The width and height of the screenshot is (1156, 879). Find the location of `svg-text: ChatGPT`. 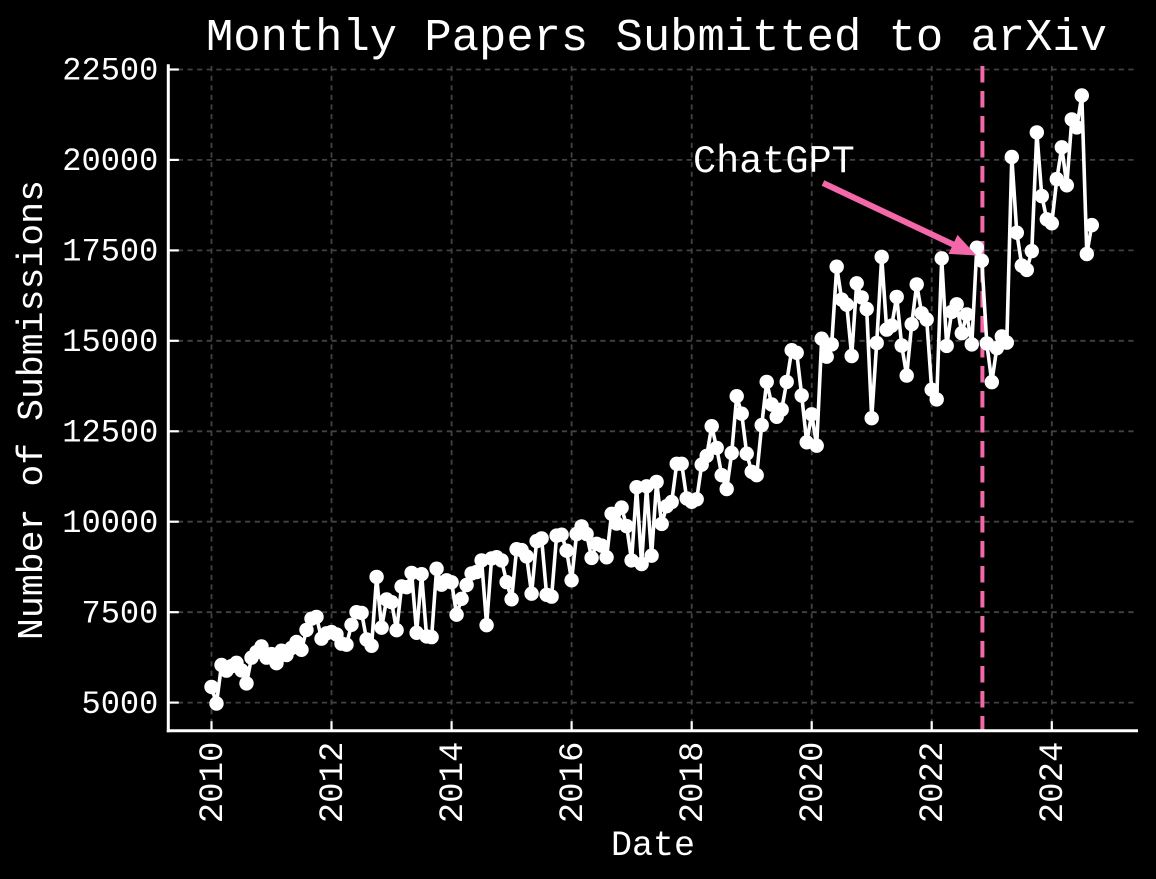

svg-text: ChatGPT is located at coordinates (774, 162).